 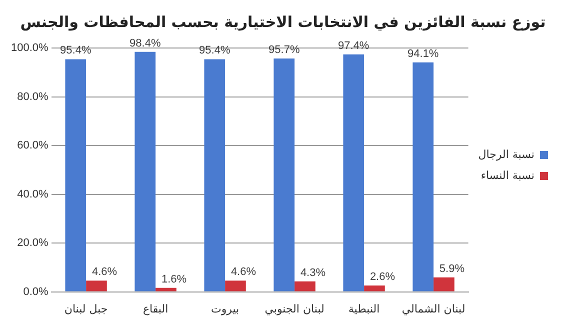 I want to click on y-tick-label: 20.0%, so click(x=33, y=243).